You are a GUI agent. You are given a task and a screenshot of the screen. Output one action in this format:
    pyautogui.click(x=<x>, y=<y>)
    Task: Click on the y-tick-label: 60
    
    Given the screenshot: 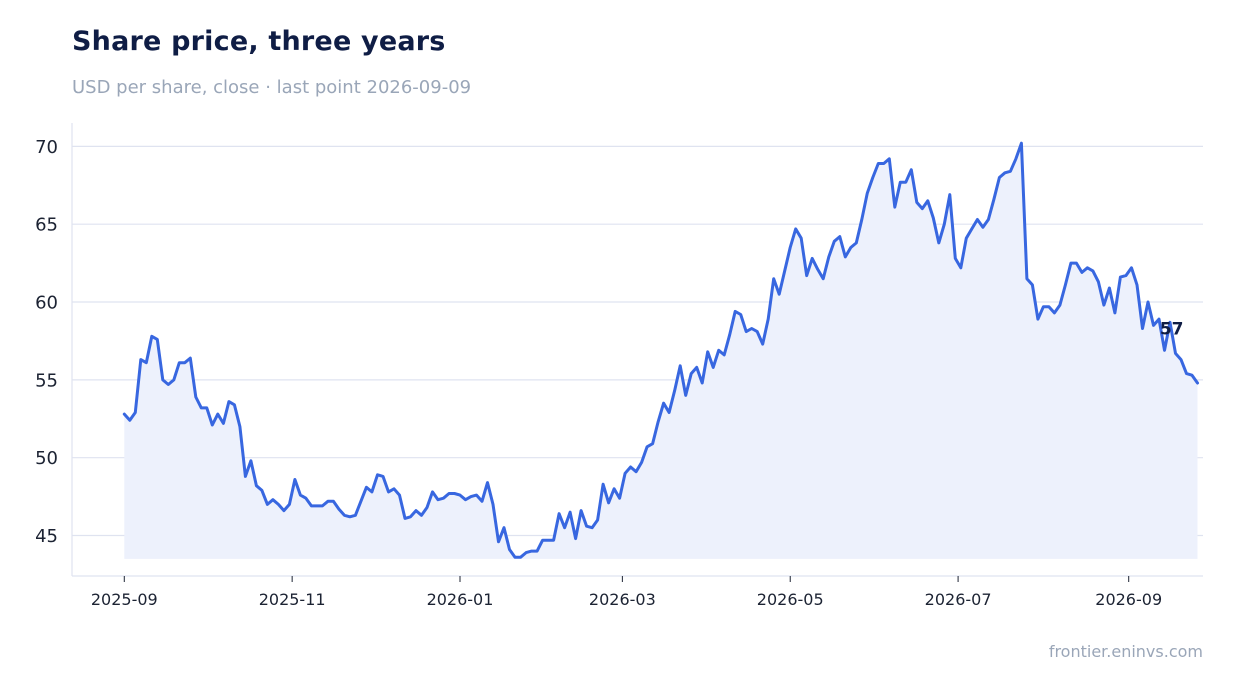 What is the action you would take?
    pyautogui.click(x=46, y=303)
    